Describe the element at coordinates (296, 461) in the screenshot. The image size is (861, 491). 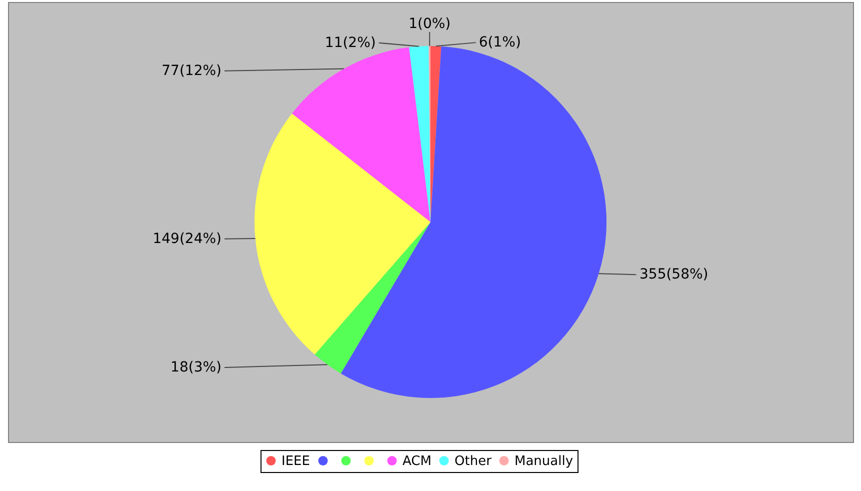
I see `legend-label: IEEE` at that location.